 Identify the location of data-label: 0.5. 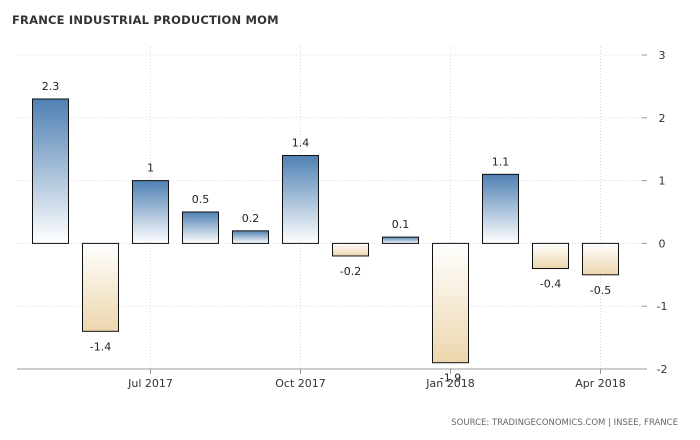
(201, 199).